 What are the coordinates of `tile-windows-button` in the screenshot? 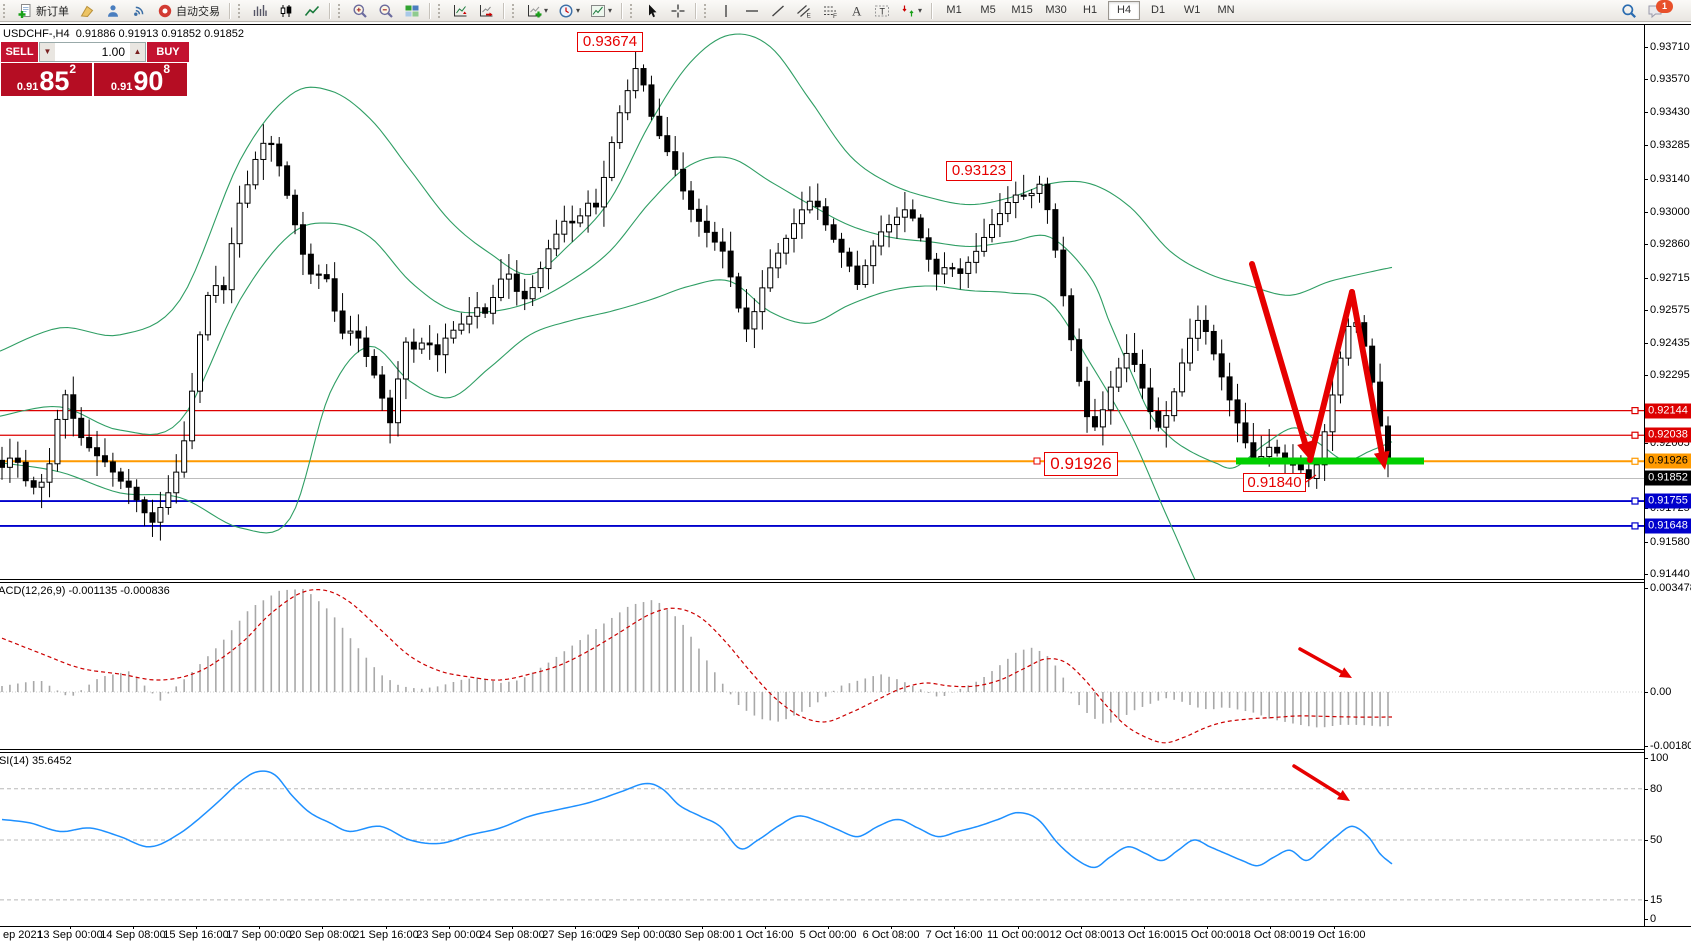 It's located at (412, 11).